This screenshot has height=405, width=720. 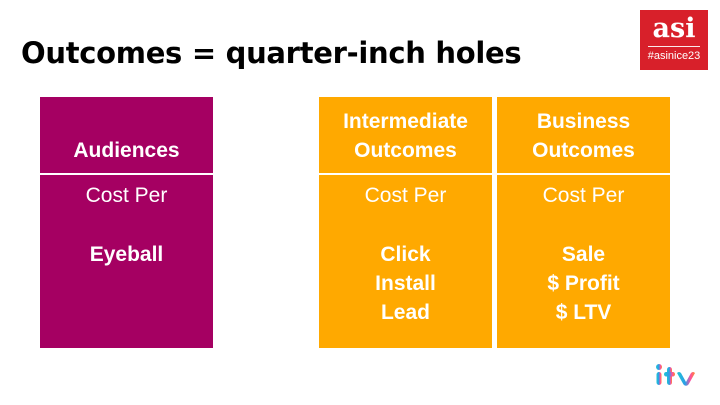 What do you see at coordinates (583, 135) in the screenshot?
I see `card-heading: Business Outcomes` at bounding box center [583, 135].